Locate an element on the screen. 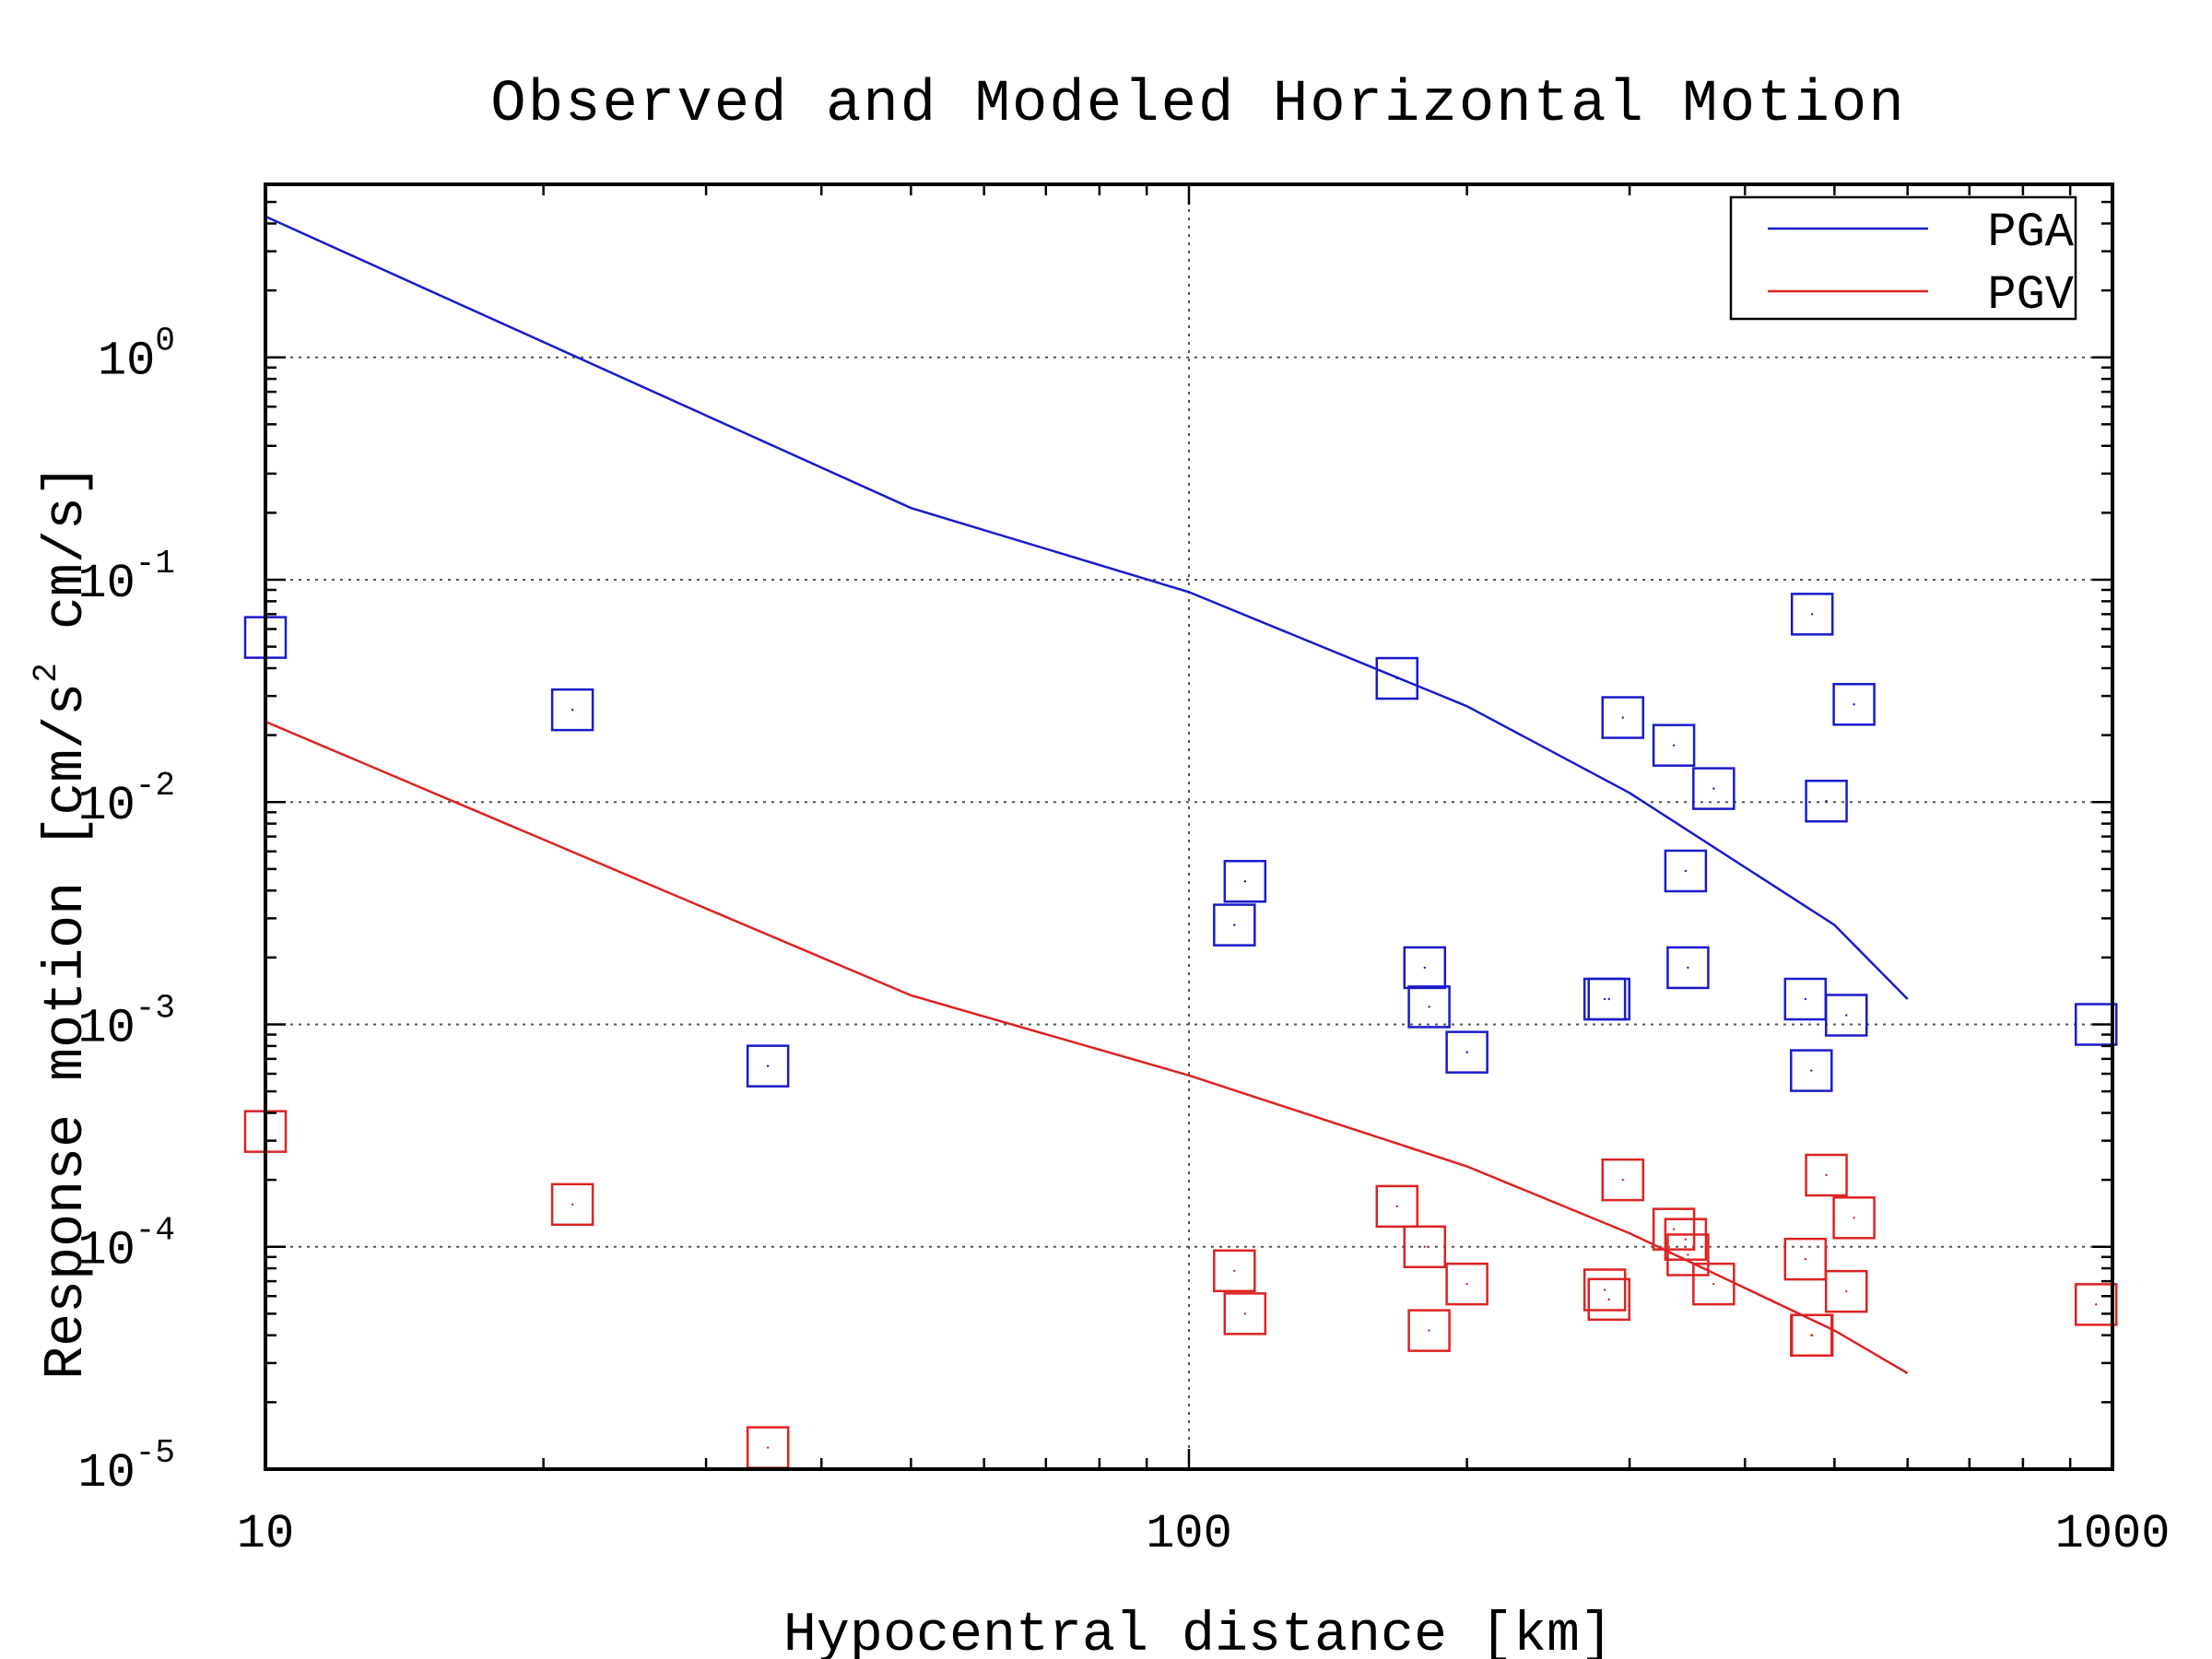  y-tick-labels: 10⁻⁵ 10⁻⁴ 10⁻³ 10⁻² 10⁻¹ 10⁰ is located at coordinates (126, 911).